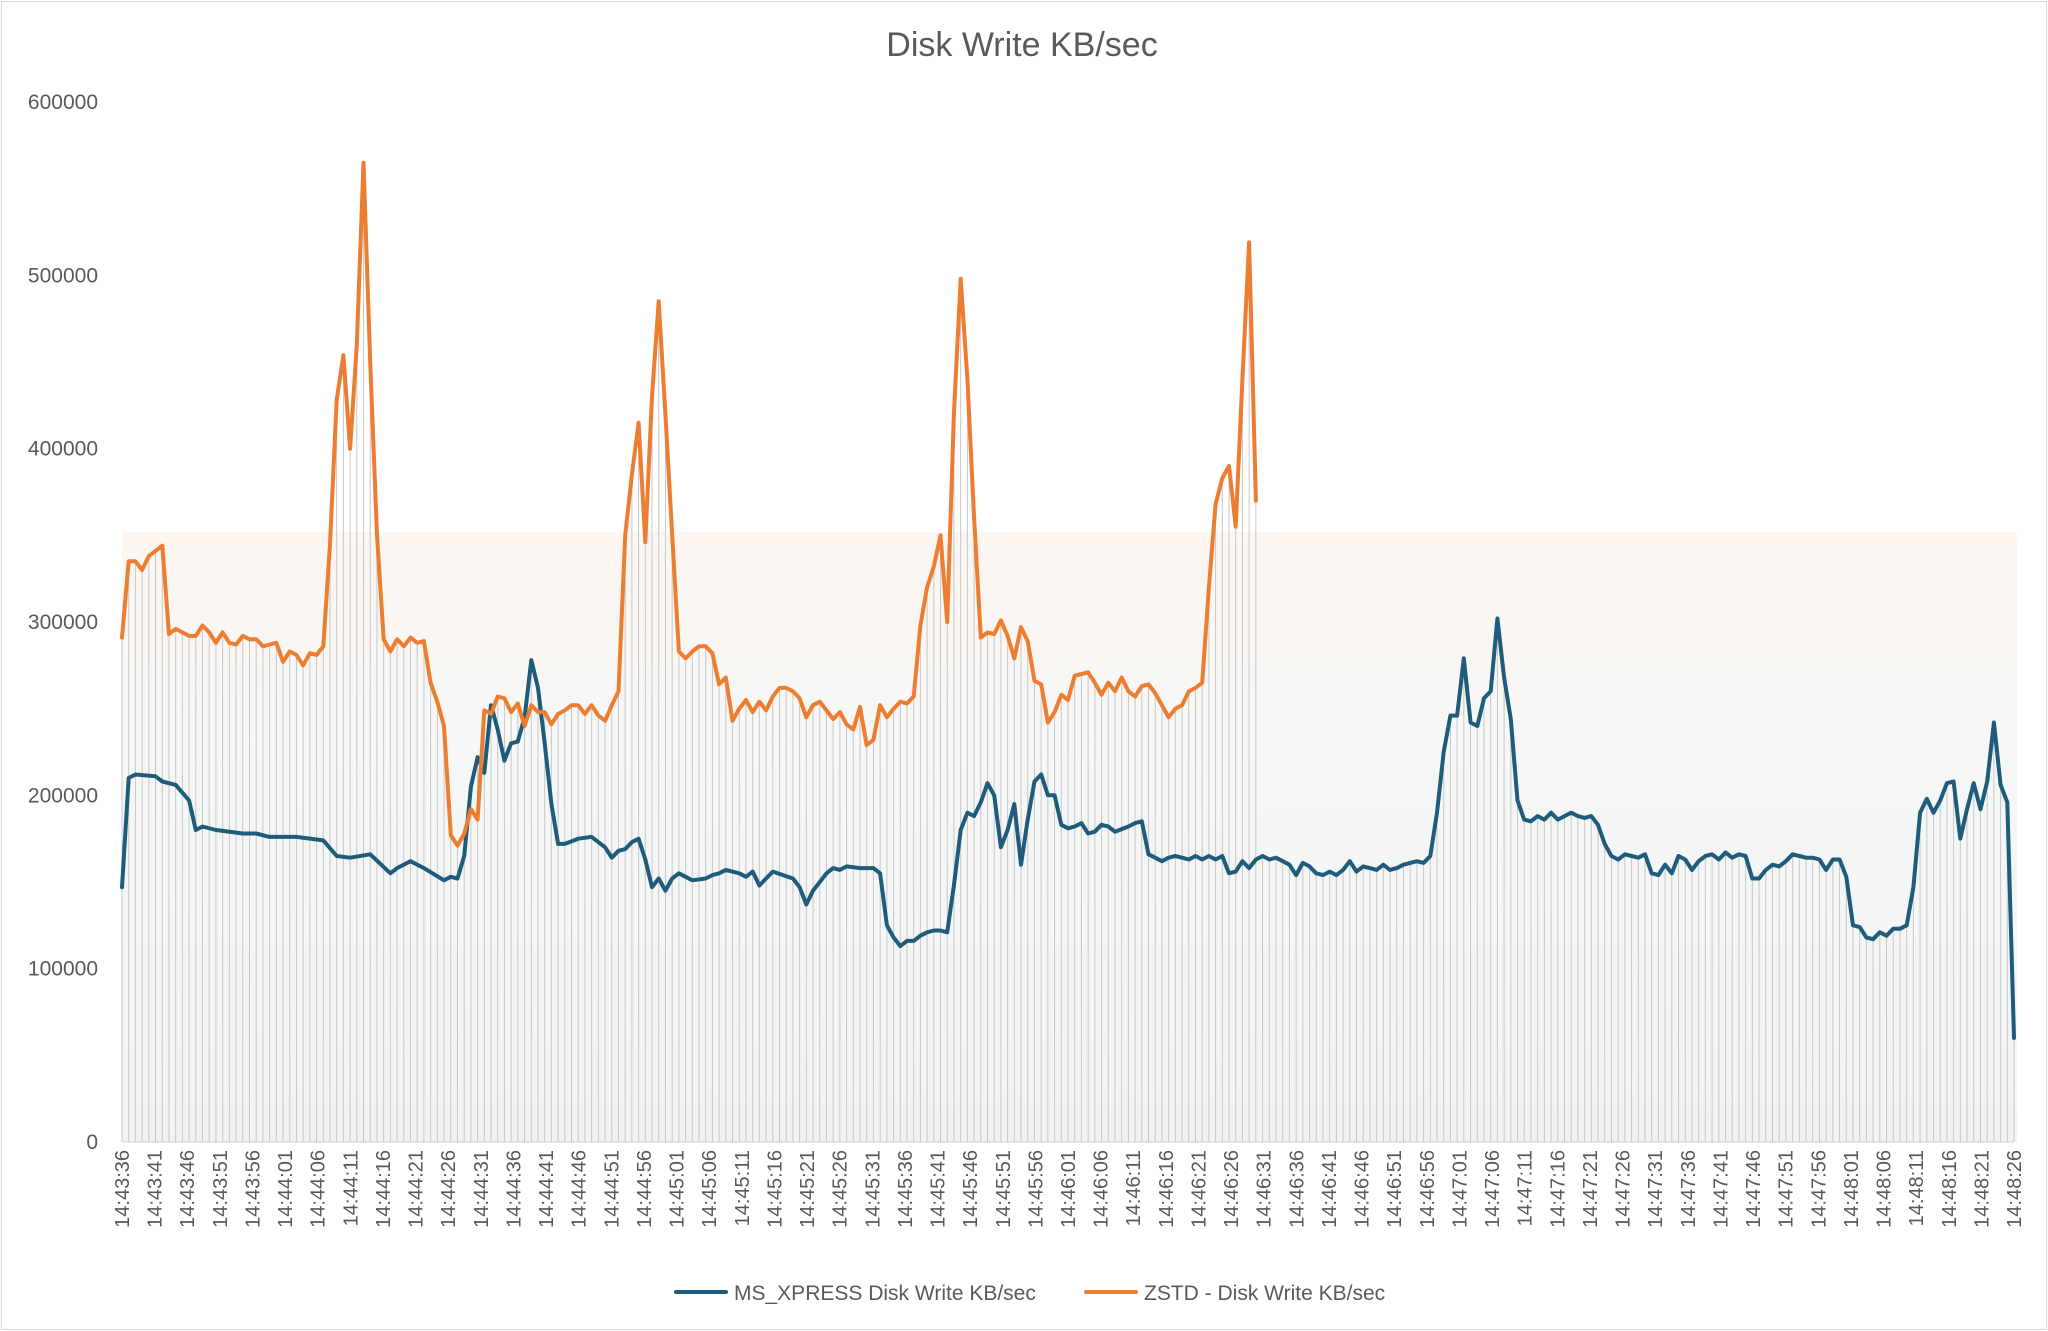 The width and height of the screenshot is (2048, 1331). What do you see at coordinates (384, 1189) in the screenshot?
I see `x-tick-label: 14:44:16` at bounding box center [384, 1189].